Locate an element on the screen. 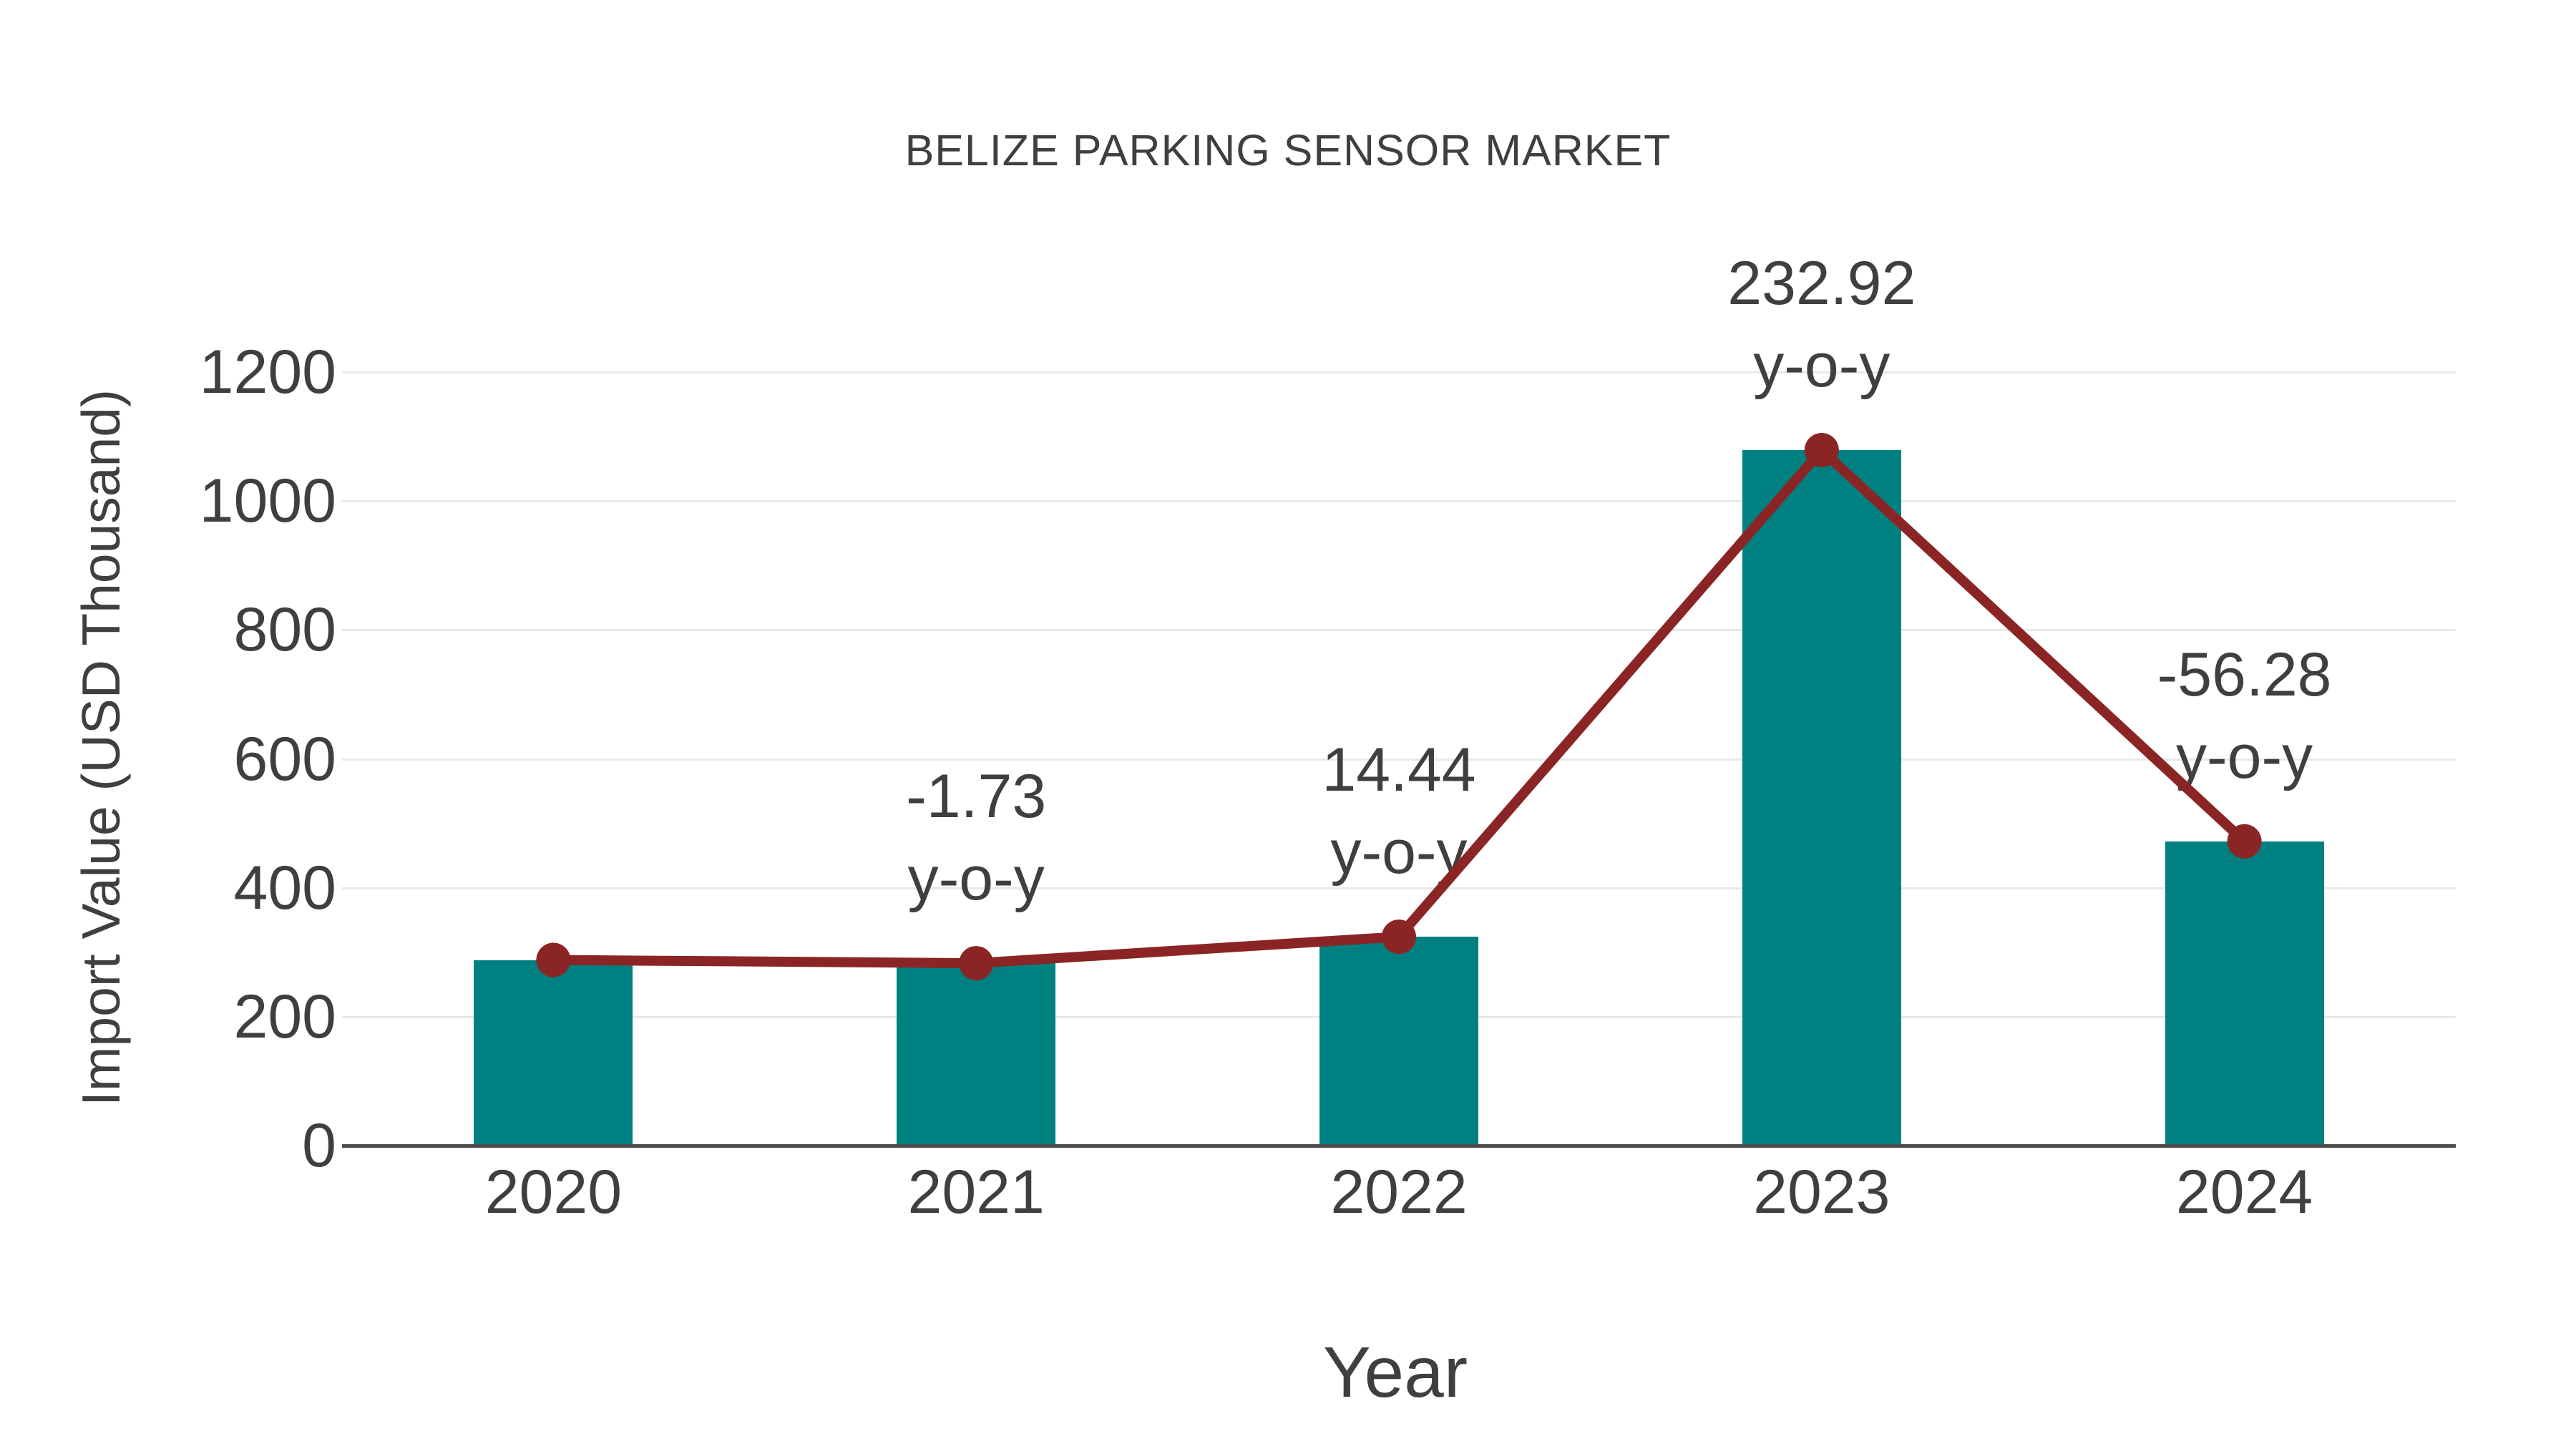 The height and width of the screenshot is (1449, 2576). chart-title: BELIZE PARKING SENSOR MARKET is located at coordinates (1288, 150).